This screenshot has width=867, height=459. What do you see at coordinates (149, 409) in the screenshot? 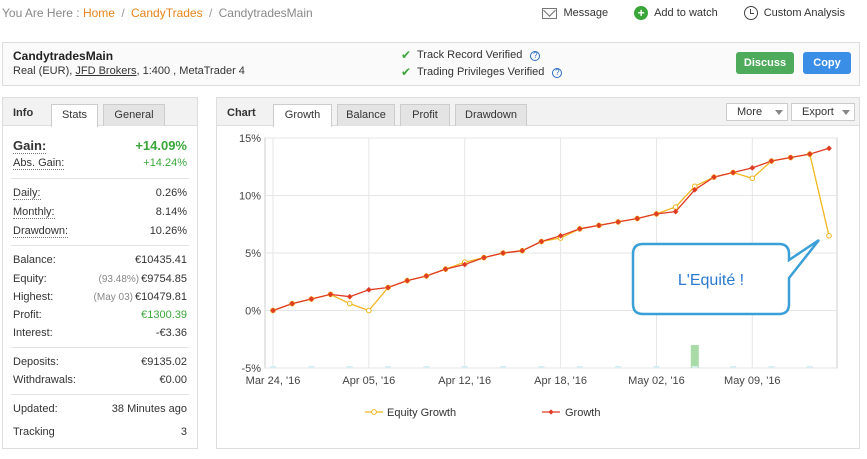
I see `updated-value: 38 Minutes ago` at bounding box center [149, 409].